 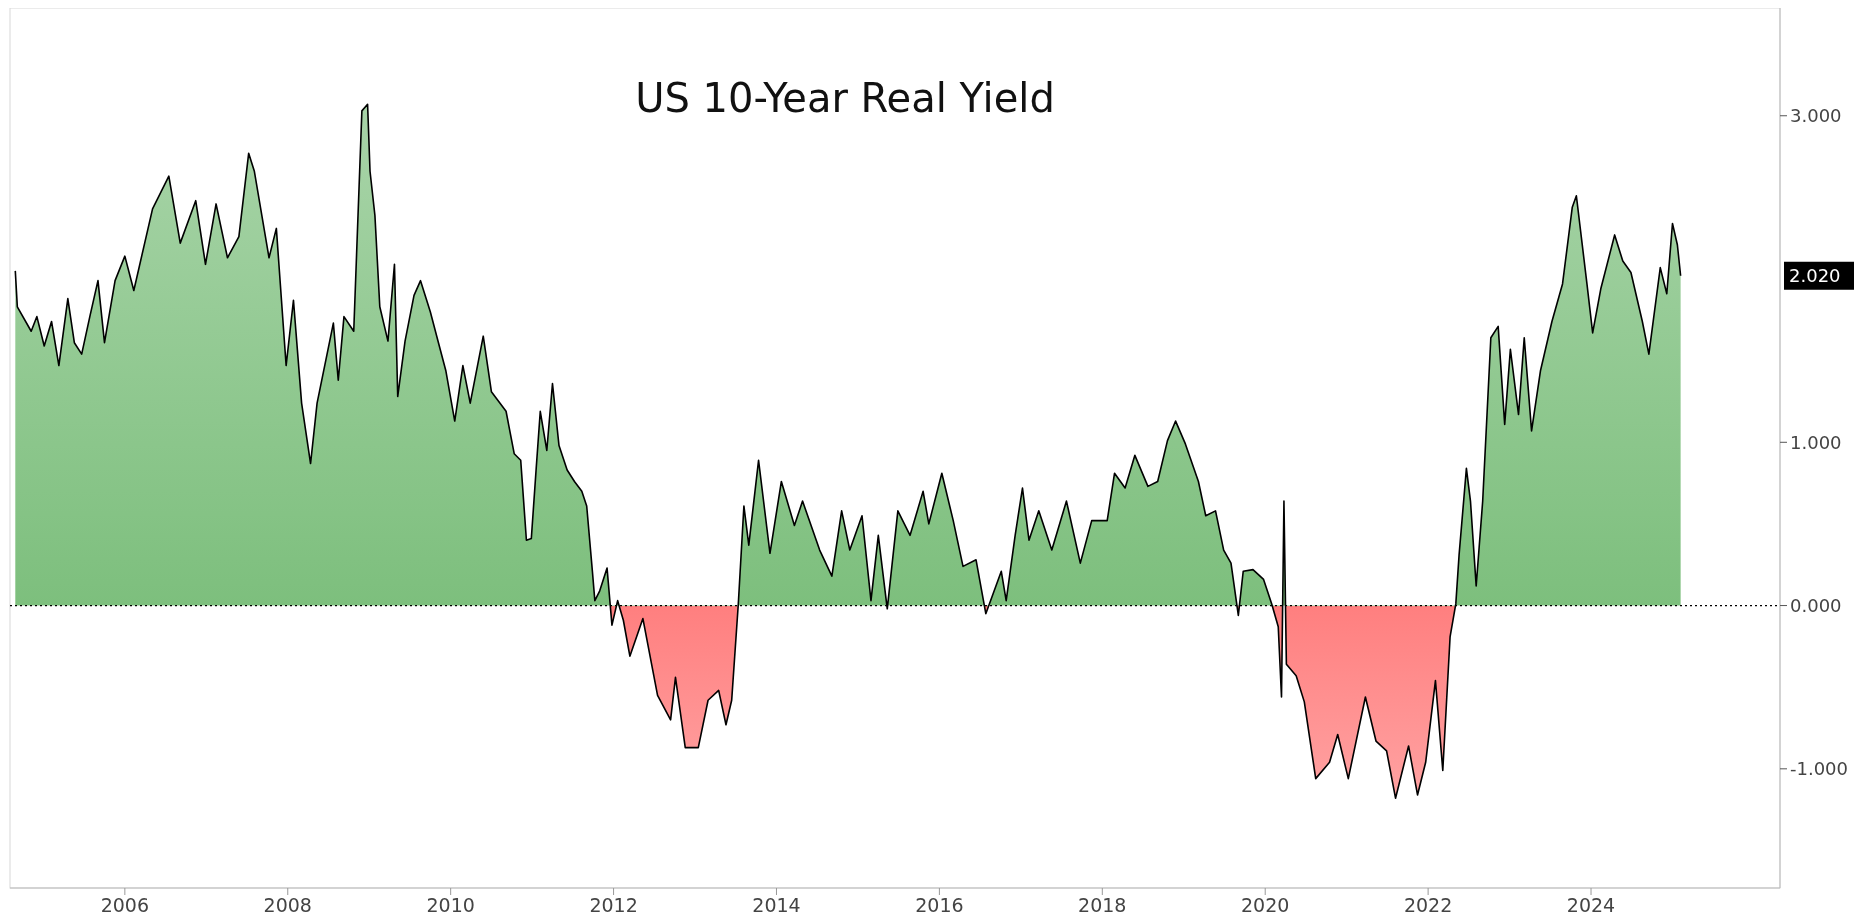 What do you see at coordinates (1428, 905) in the screenshot?
I see `x-tick-label: 2022` at bounding box center [1428, 905].